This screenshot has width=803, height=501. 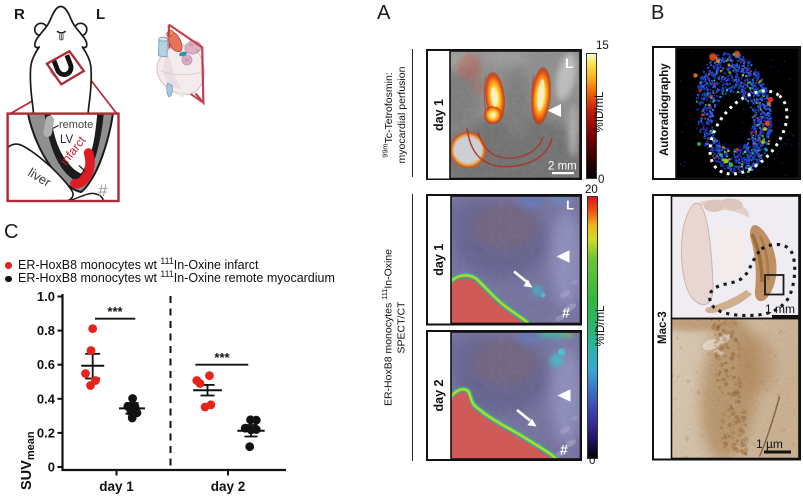 What do you see at coordinates (46, 364) in the screenshot?
I see `svg-text: 0.6` at bounding box center [46, 364].